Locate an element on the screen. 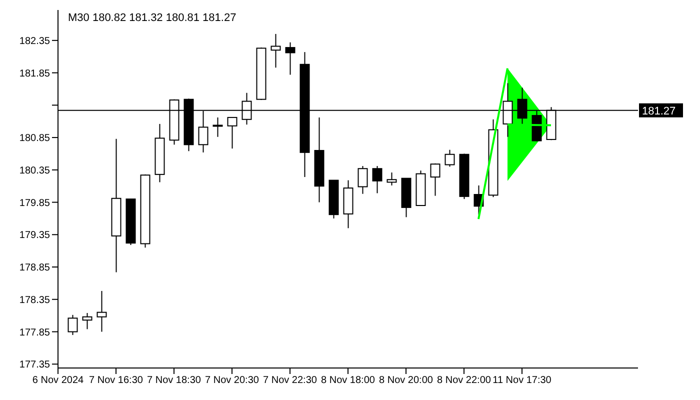 The height and width of the screenshot is (400, 700). x-tick-label: 7 Nov 18:30 is located at coordinates (174, 380).